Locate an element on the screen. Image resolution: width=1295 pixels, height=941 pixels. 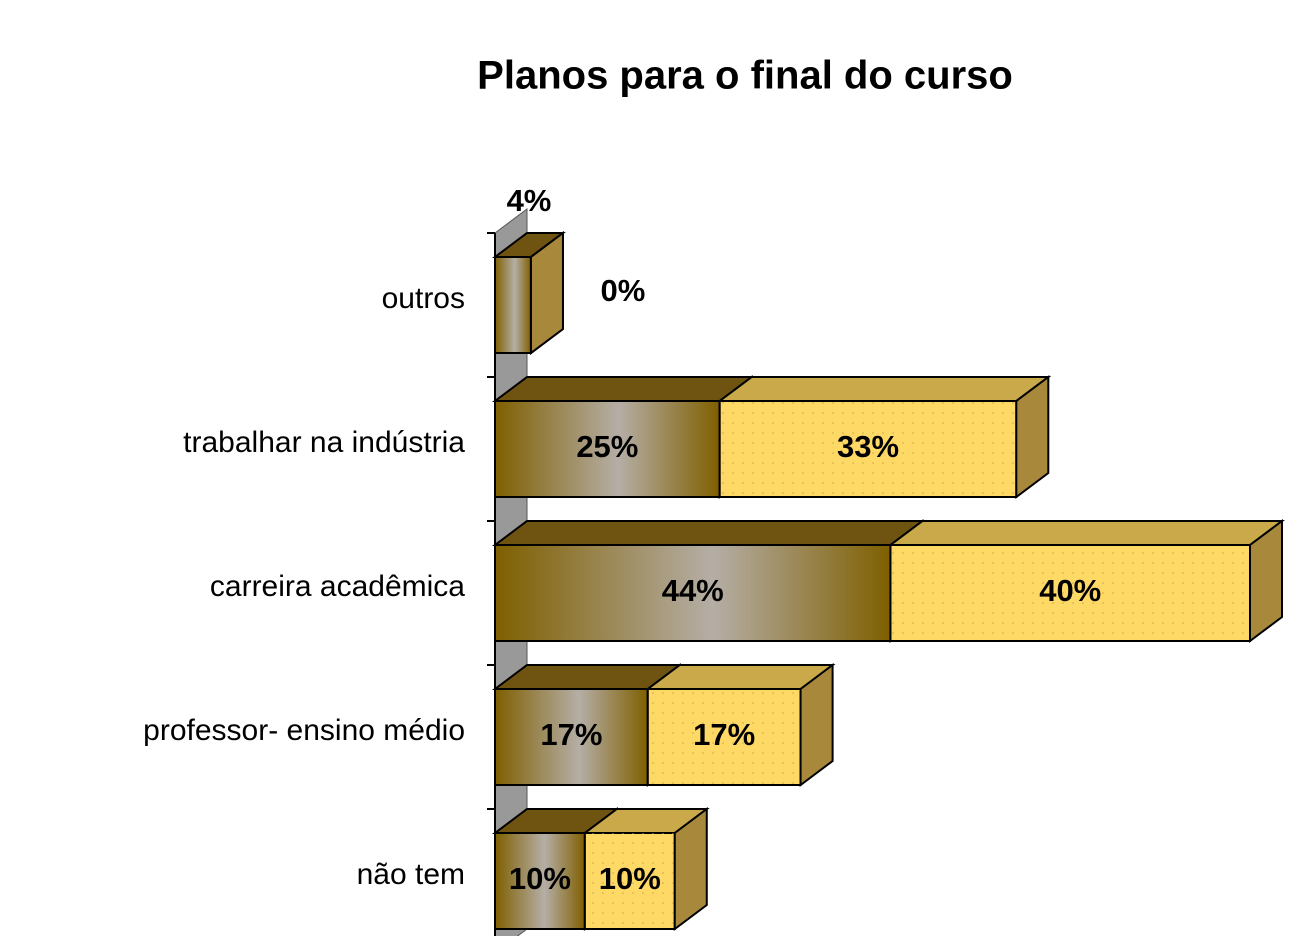
category-label: outros is located at coordinates (423, 298).